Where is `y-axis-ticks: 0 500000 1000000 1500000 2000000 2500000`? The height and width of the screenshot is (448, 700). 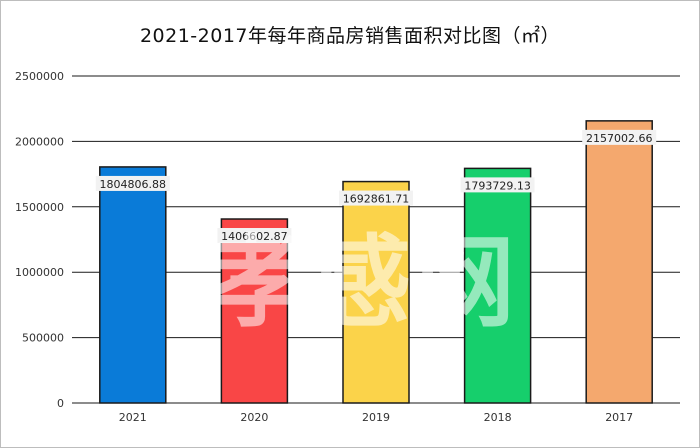
y-axis-ticks: 0 500000 1000000 1500000 2000000 2500000 is located at coordinates (39, 240).